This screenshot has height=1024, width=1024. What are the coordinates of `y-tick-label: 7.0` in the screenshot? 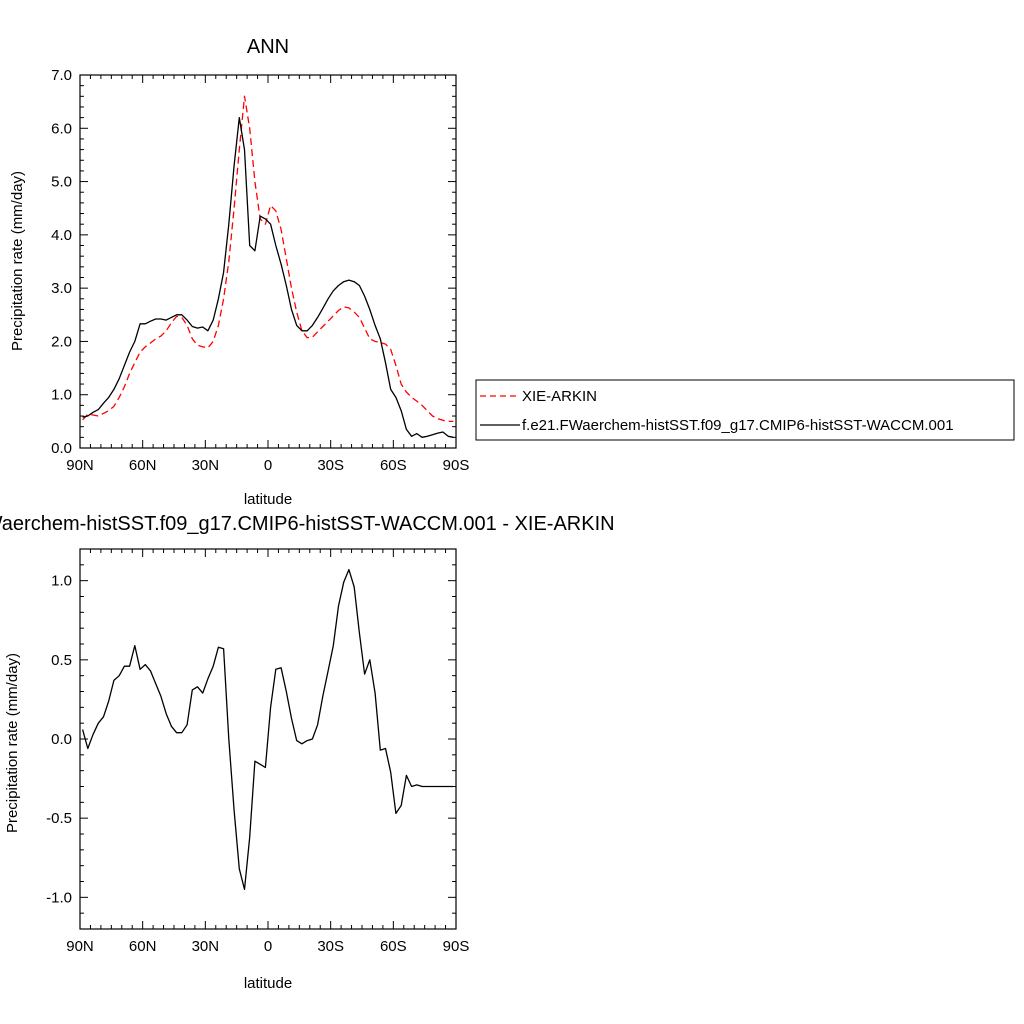 It's located at (61, 75).